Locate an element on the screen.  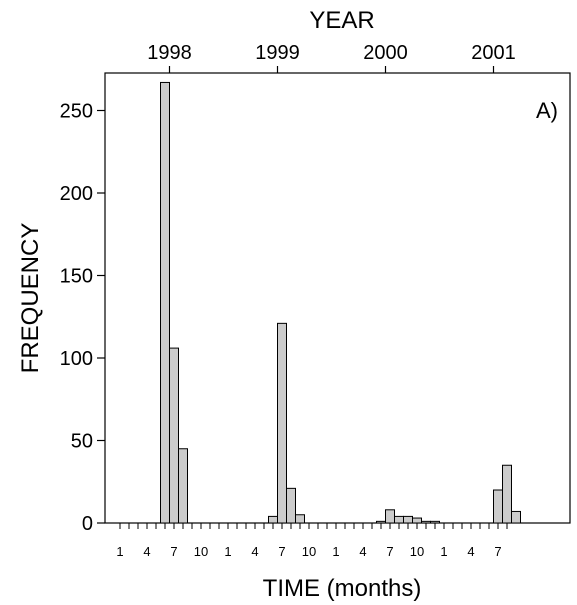
top-year-axis: 1998 1999 2000 2001 is located at coordinates (331, 57).